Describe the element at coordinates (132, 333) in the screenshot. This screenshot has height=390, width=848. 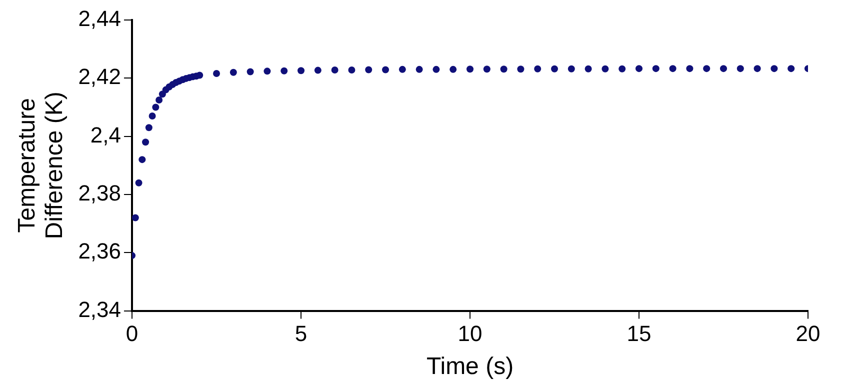
I see `x-tick-label: 0` at that location.